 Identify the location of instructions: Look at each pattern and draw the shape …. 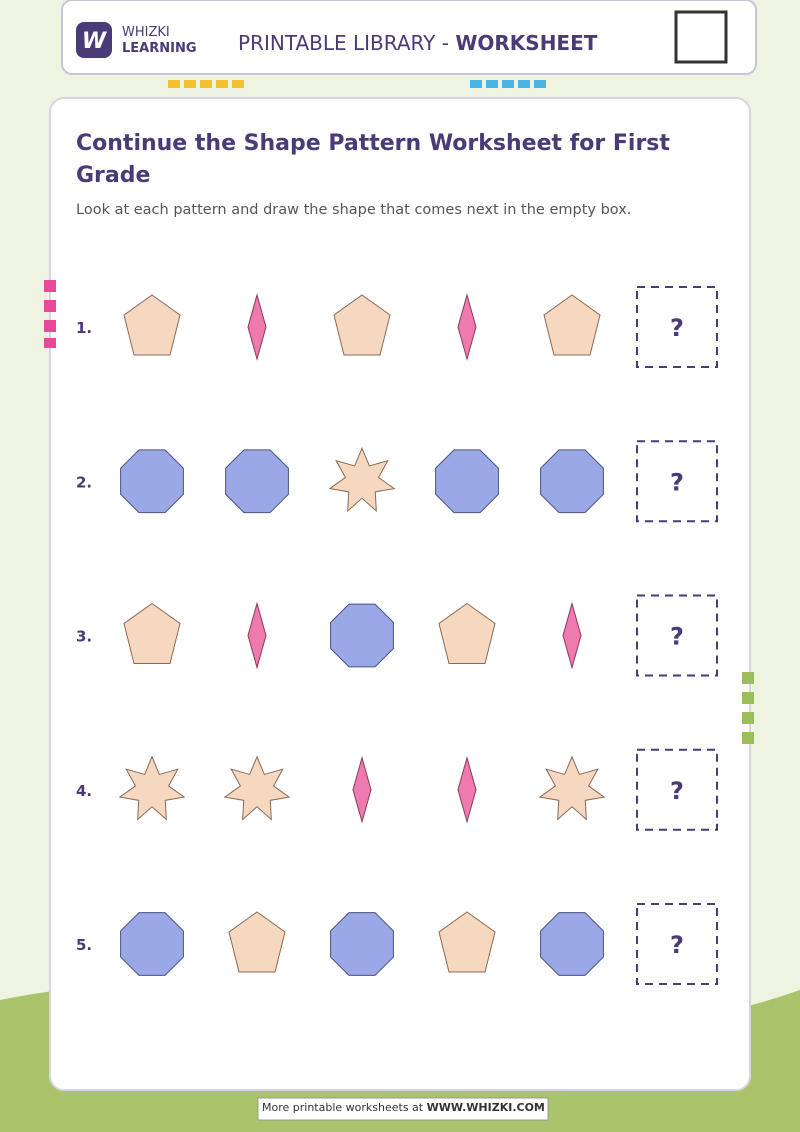
(354, 210).